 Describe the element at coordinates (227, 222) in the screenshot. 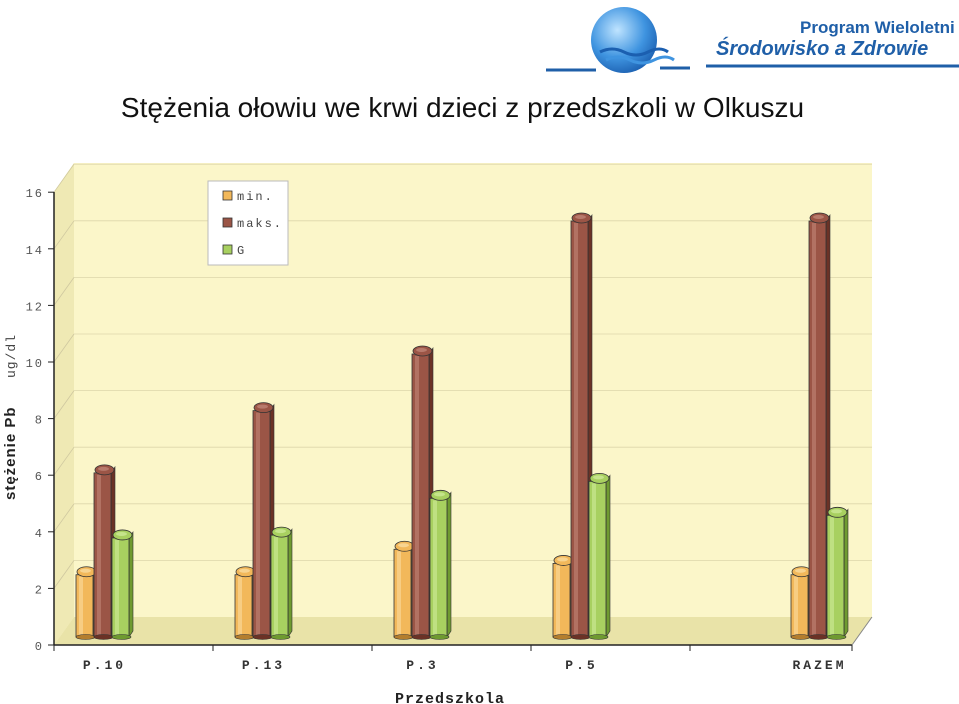

I see `legend-swatch-max` at that location.